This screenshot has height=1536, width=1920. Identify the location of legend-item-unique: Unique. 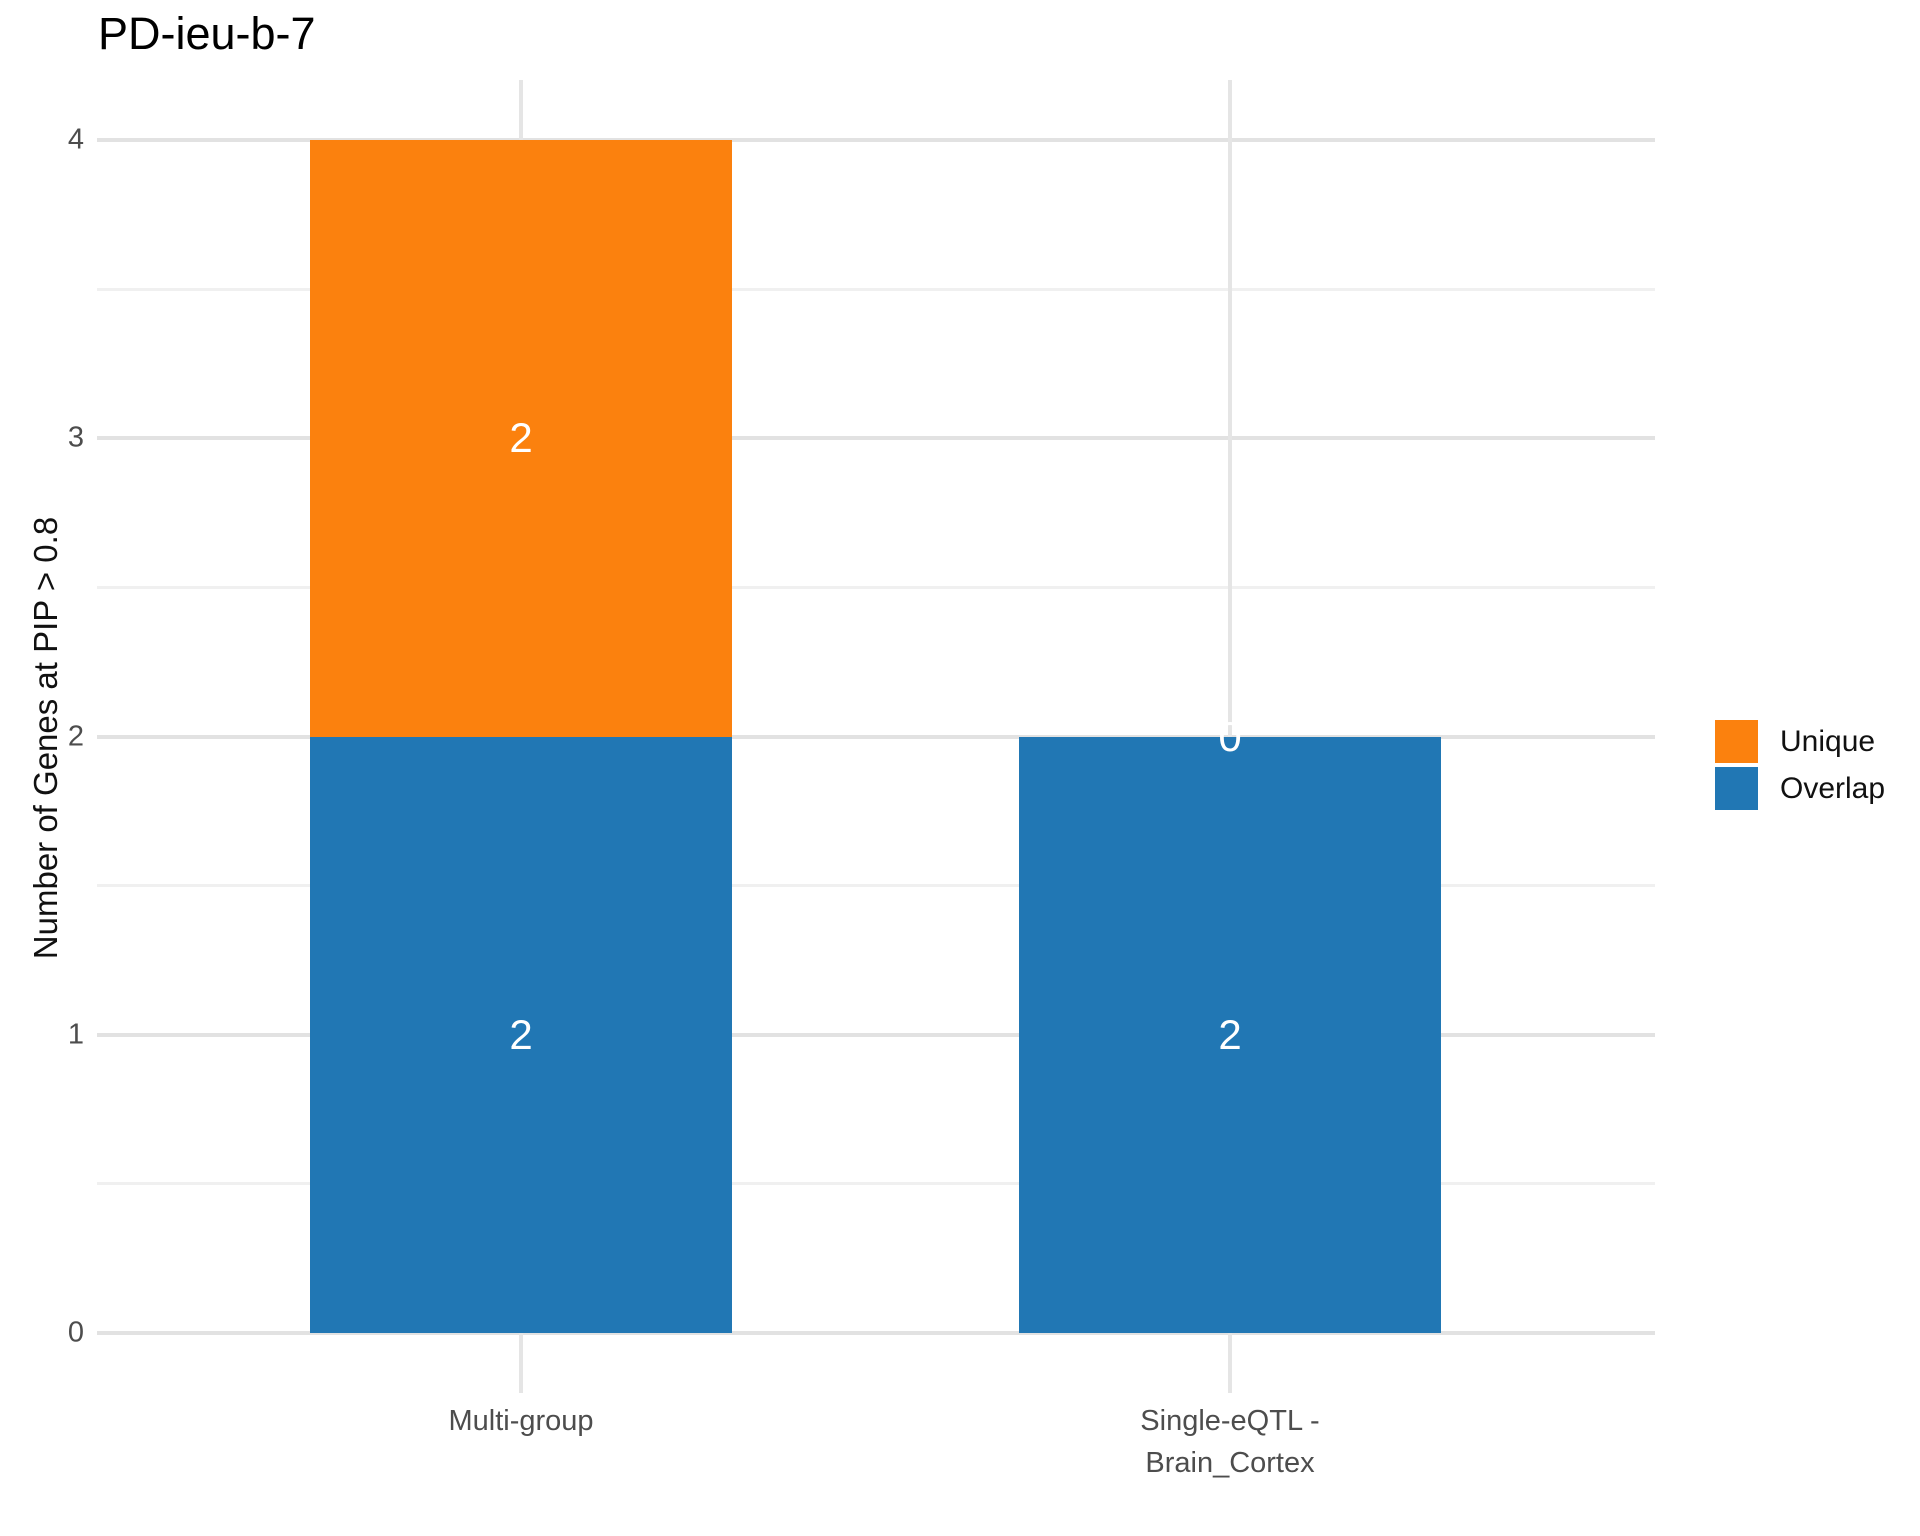
(1800, 741).